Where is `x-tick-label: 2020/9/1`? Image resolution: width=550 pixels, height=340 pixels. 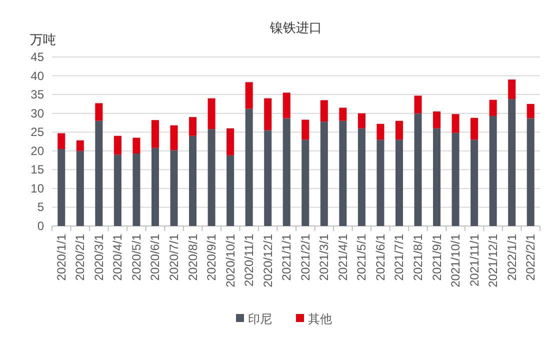 x-tick-label: 2020/9/1 is located at coordinates (211, 257).